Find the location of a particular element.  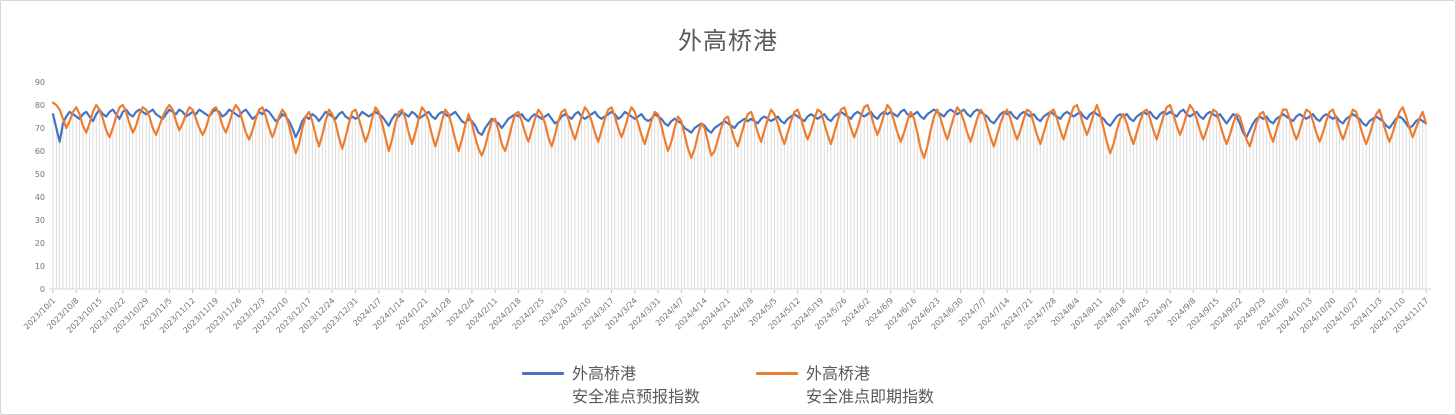

y-tick-label: 60 is located at coordinates (40, 151).